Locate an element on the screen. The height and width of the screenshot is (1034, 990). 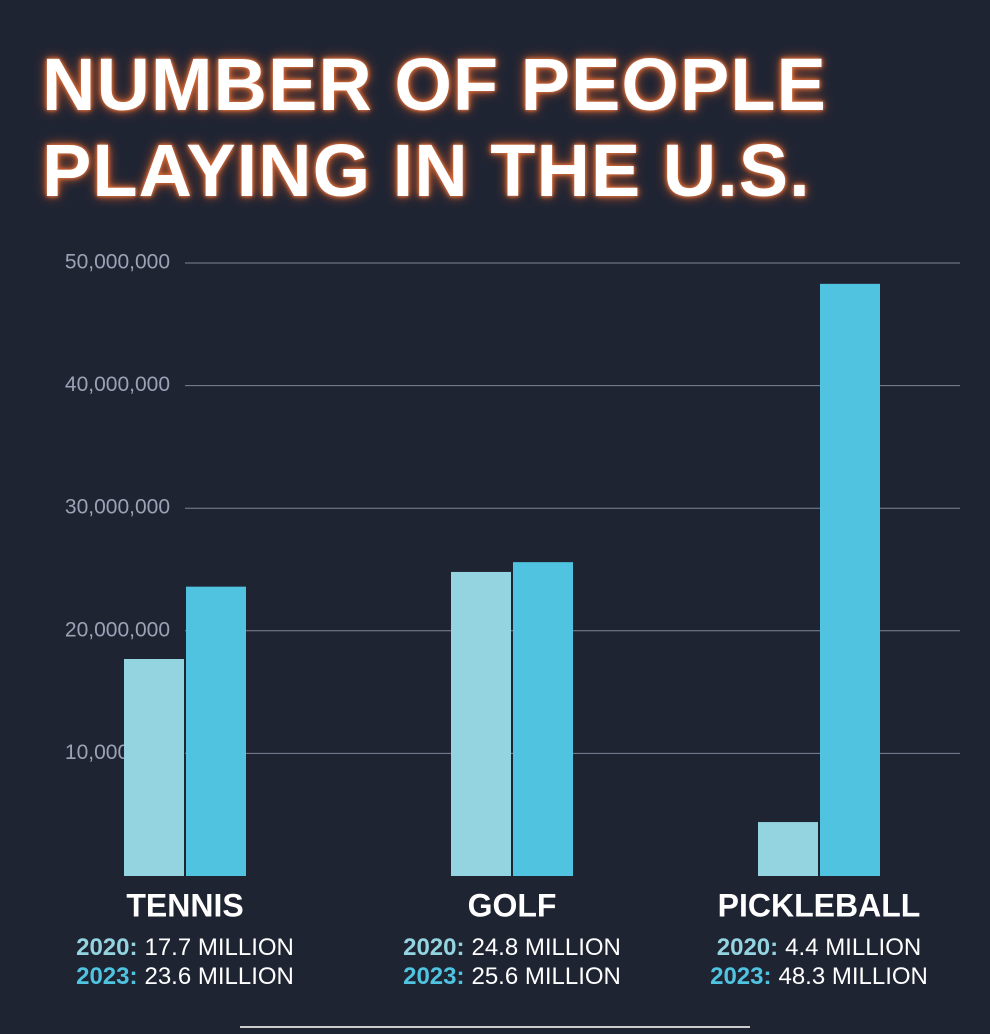
value-label: 2020: 17.7 MILLION is located at coordinates (185, 947).